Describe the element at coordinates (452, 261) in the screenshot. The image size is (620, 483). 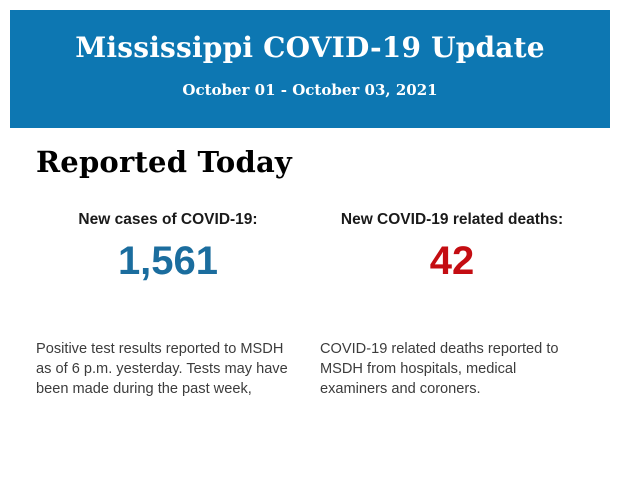
I see `new-deaths-value: 42` at that location.